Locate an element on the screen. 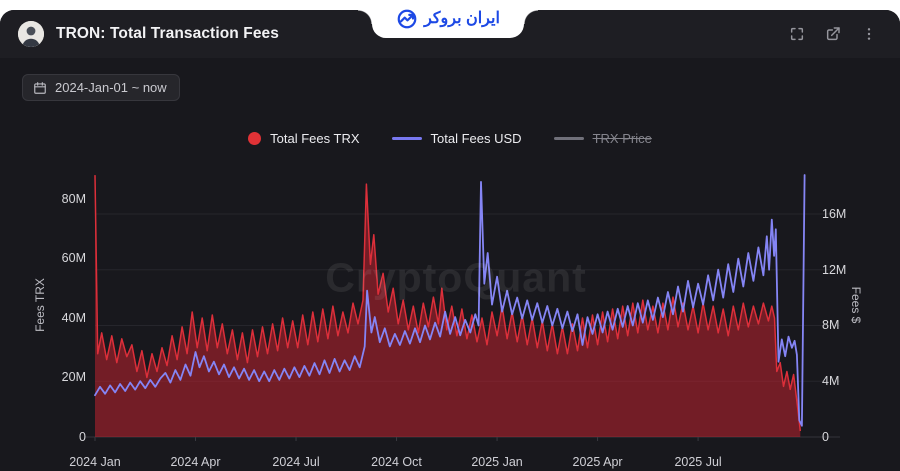 This screenshot has width=900, height=471. fullscreen-icon is located at coordinates (797, 34).